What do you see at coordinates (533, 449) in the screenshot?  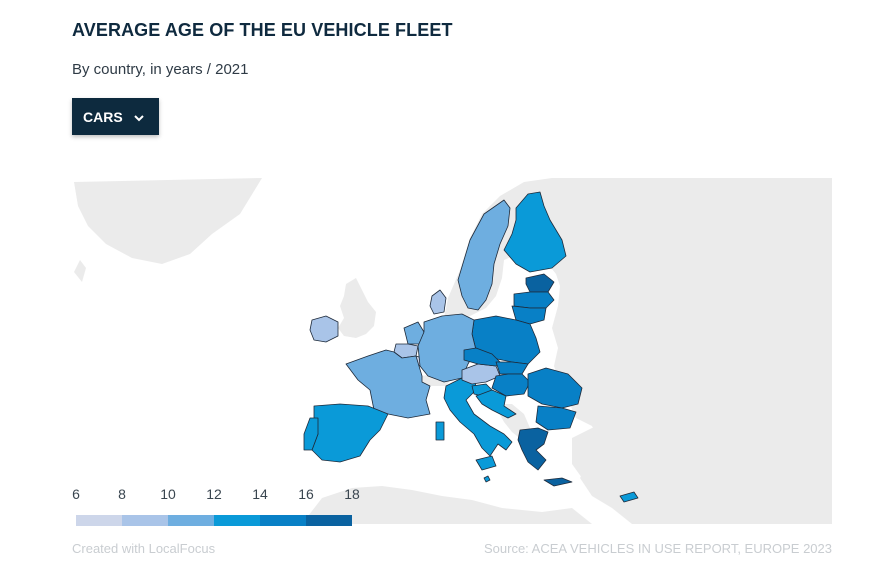 I see `country-greece` at bounding box center [533, 449].